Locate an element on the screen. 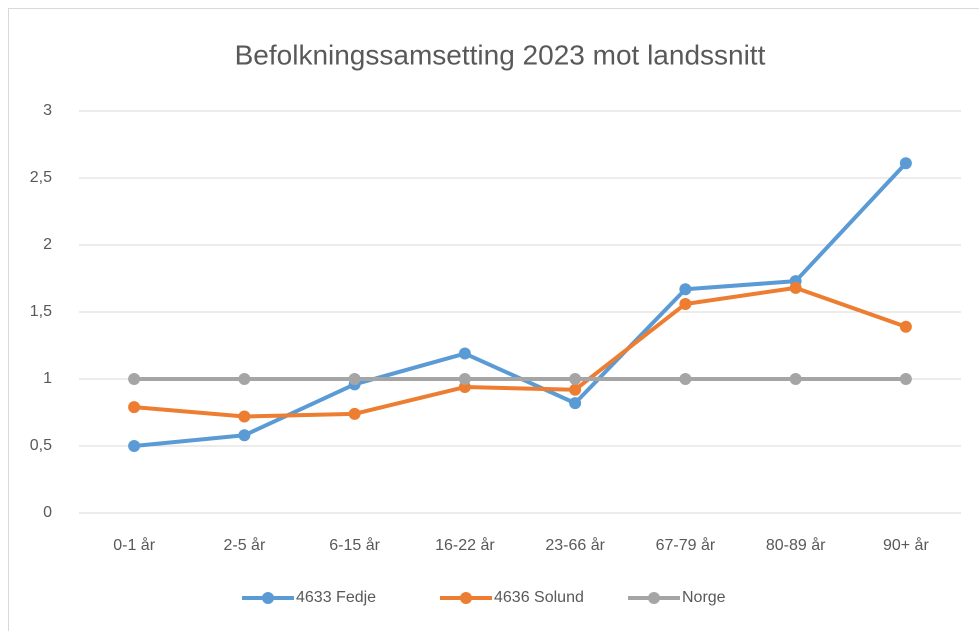  y-tick-label: 1,5 is located at coordinates (41, 311).